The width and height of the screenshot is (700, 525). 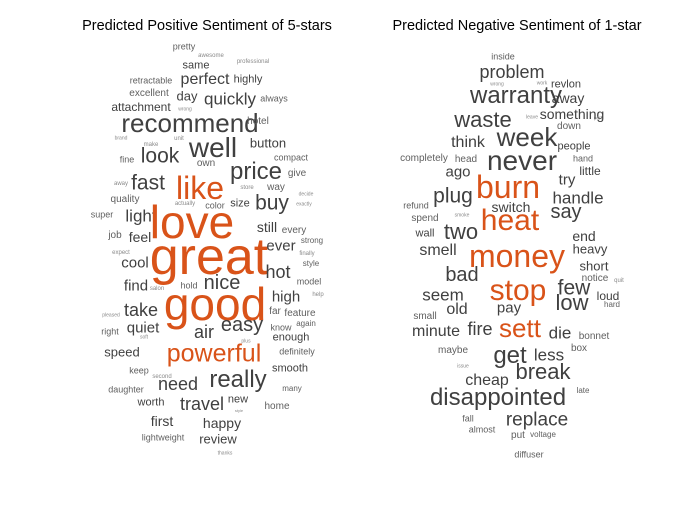 I want to click on left-word-actually: actually, so click(x=185, y=204).